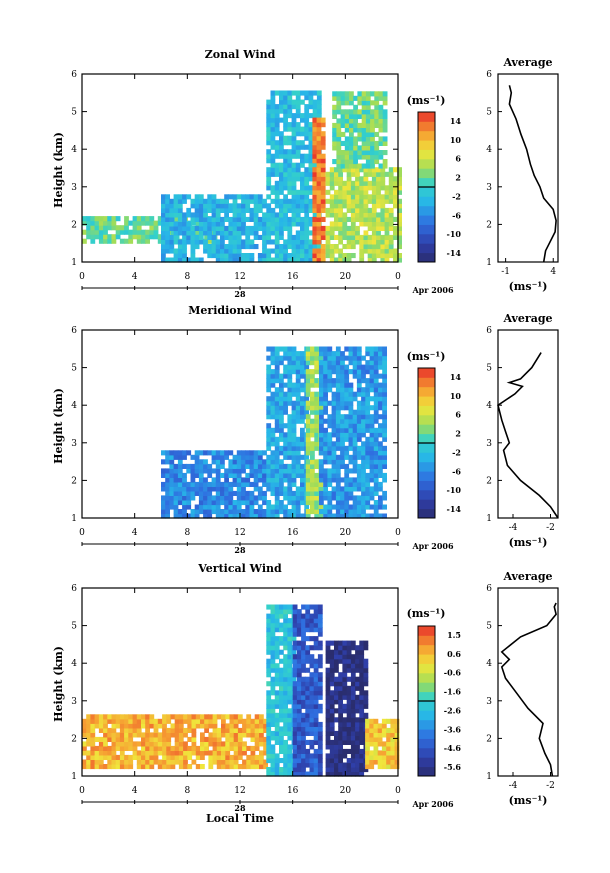  I want to click on colorbar-tick-label: -10, so click(454, 234).